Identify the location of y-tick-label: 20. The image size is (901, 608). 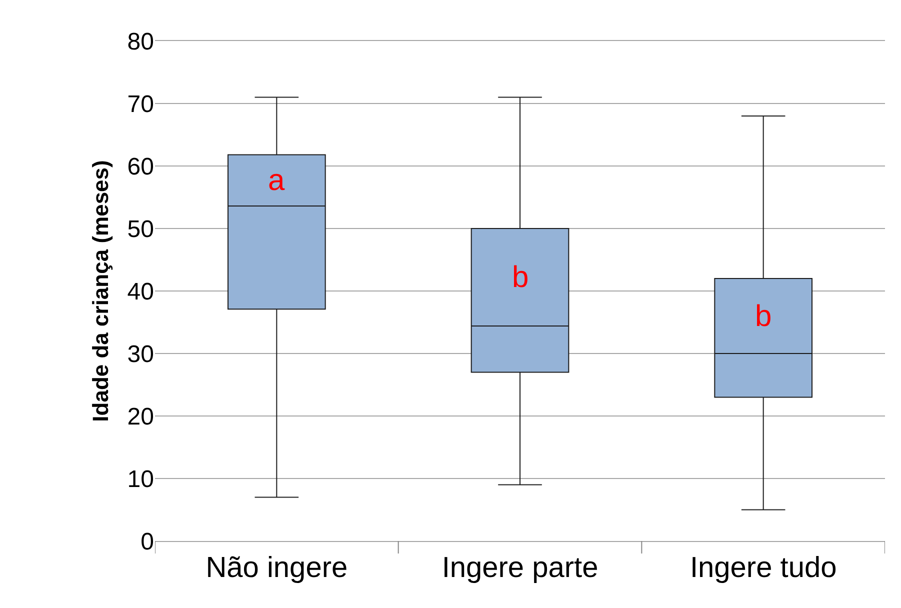
(140, 416).